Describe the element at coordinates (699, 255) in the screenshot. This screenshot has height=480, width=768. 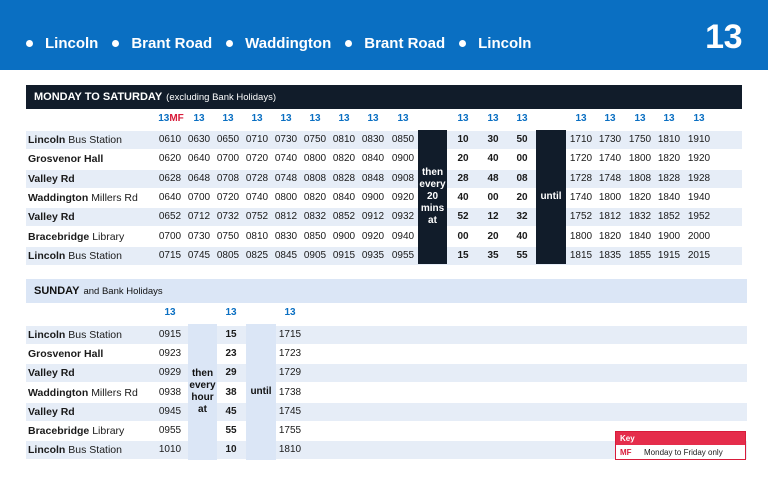
I see `departure-time: 2015` at that location.